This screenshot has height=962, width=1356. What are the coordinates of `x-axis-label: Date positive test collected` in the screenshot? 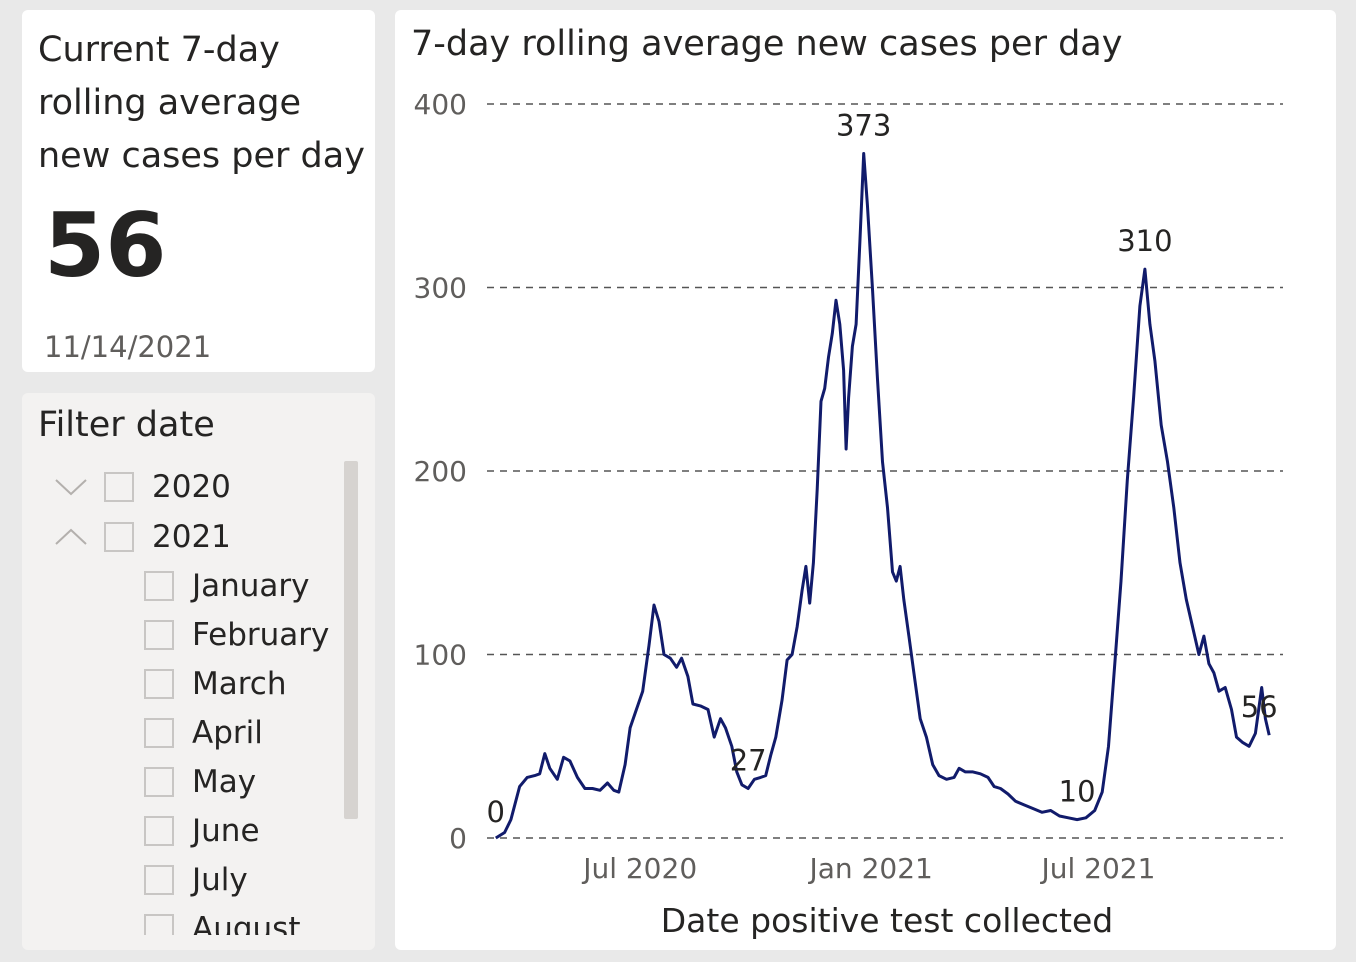 It's located at (887, 920).